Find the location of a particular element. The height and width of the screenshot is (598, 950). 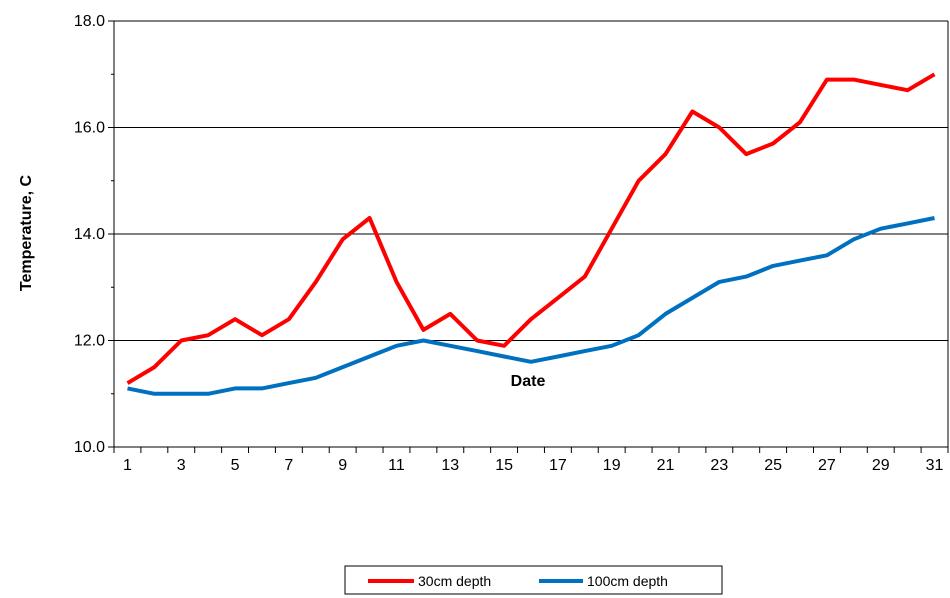

x-axis-title: Date is located at coordinates (528, 381).